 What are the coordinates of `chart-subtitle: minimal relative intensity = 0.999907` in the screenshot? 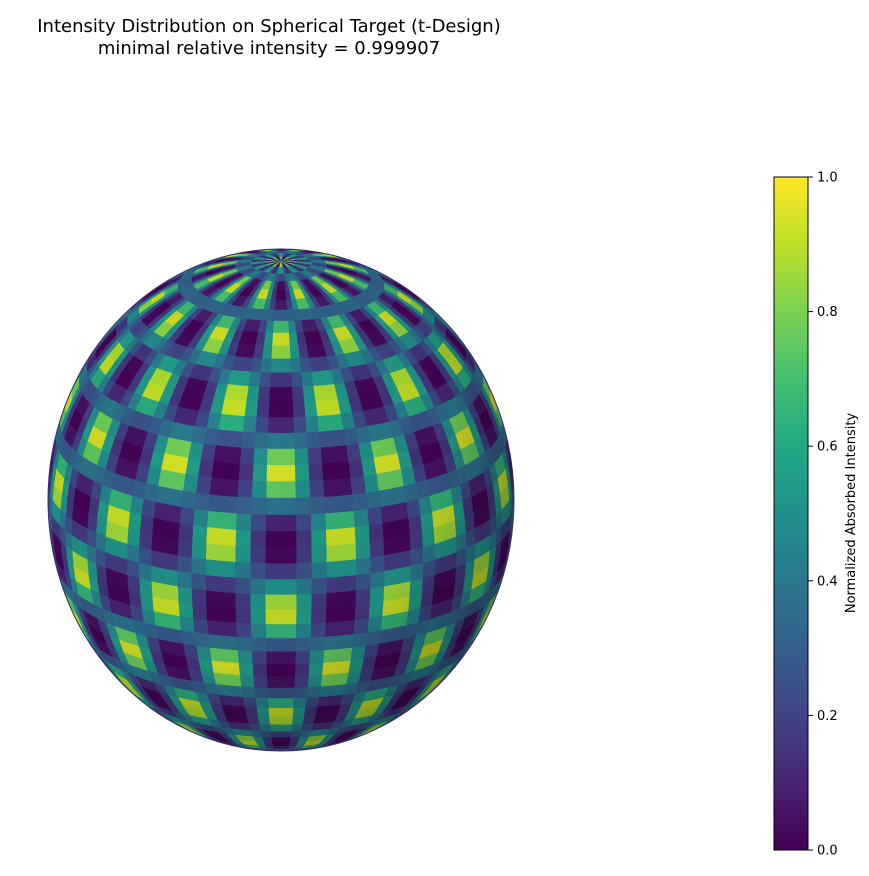 It's located at (269, 48).